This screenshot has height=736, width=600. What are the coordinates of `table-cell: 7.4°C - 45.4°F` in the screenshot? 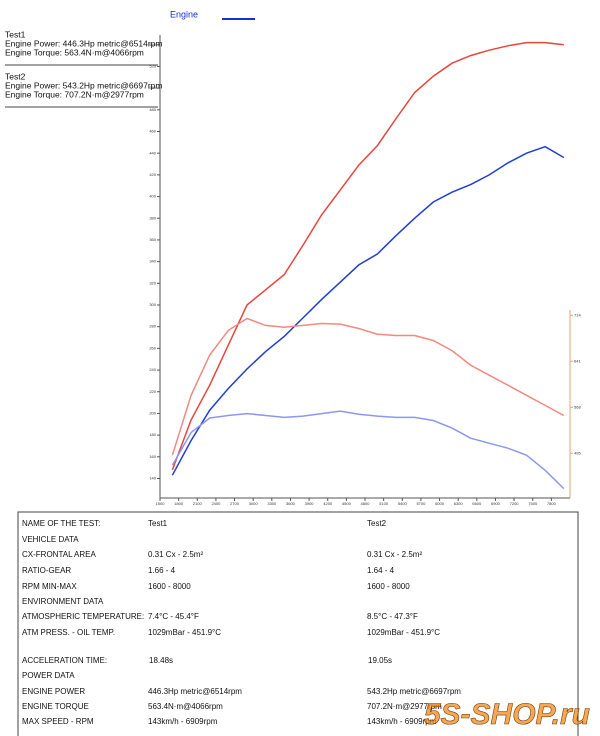 It's located at (173, 616).